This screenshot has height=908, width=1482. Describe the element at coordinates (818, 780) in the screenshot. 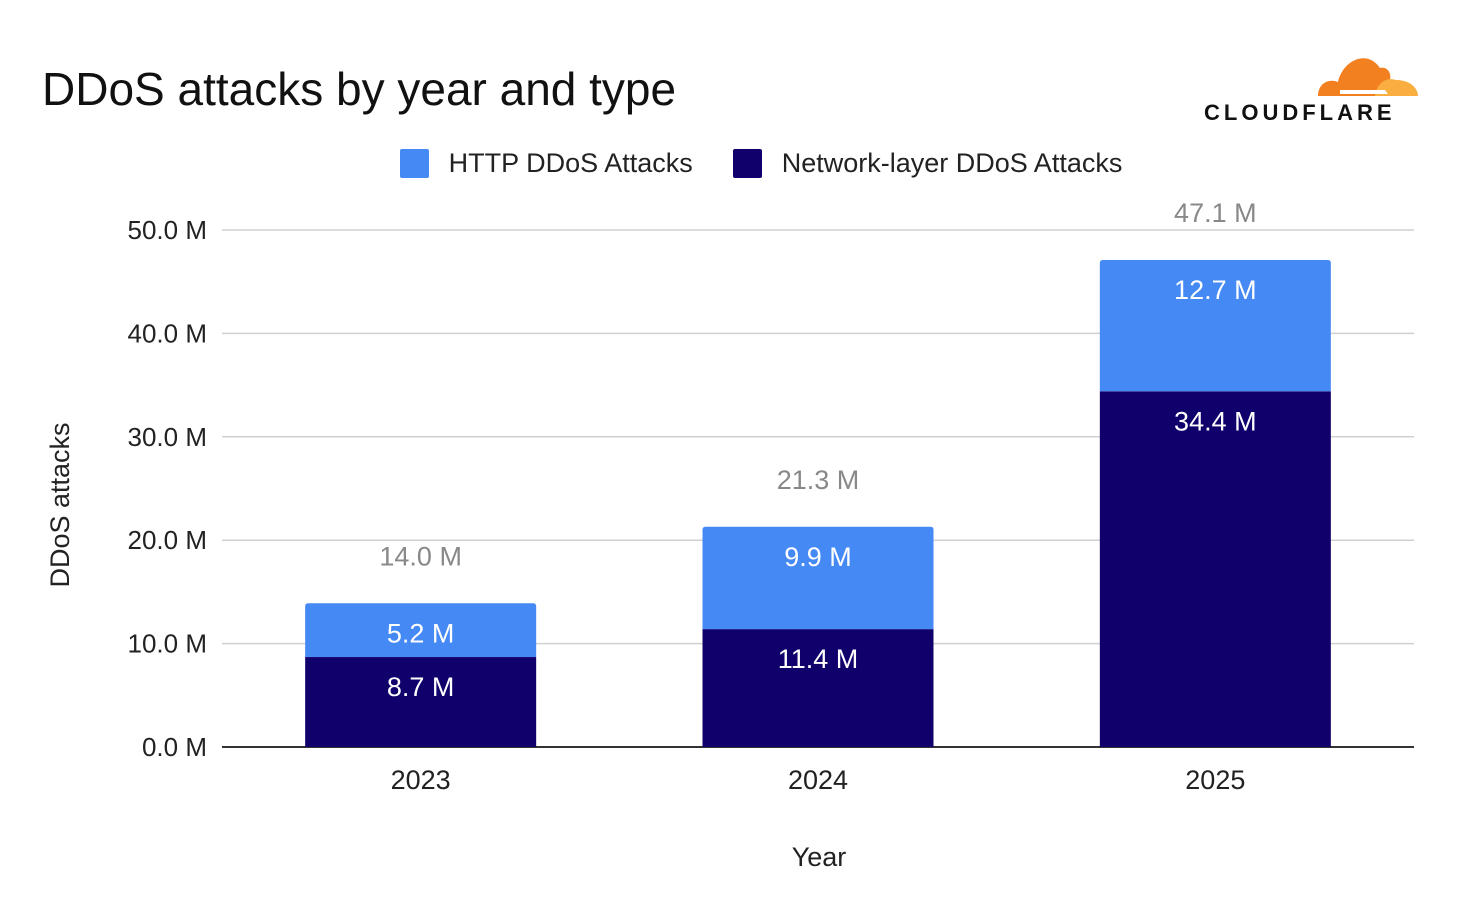

I see `x-tick-label: 2024` at that location.